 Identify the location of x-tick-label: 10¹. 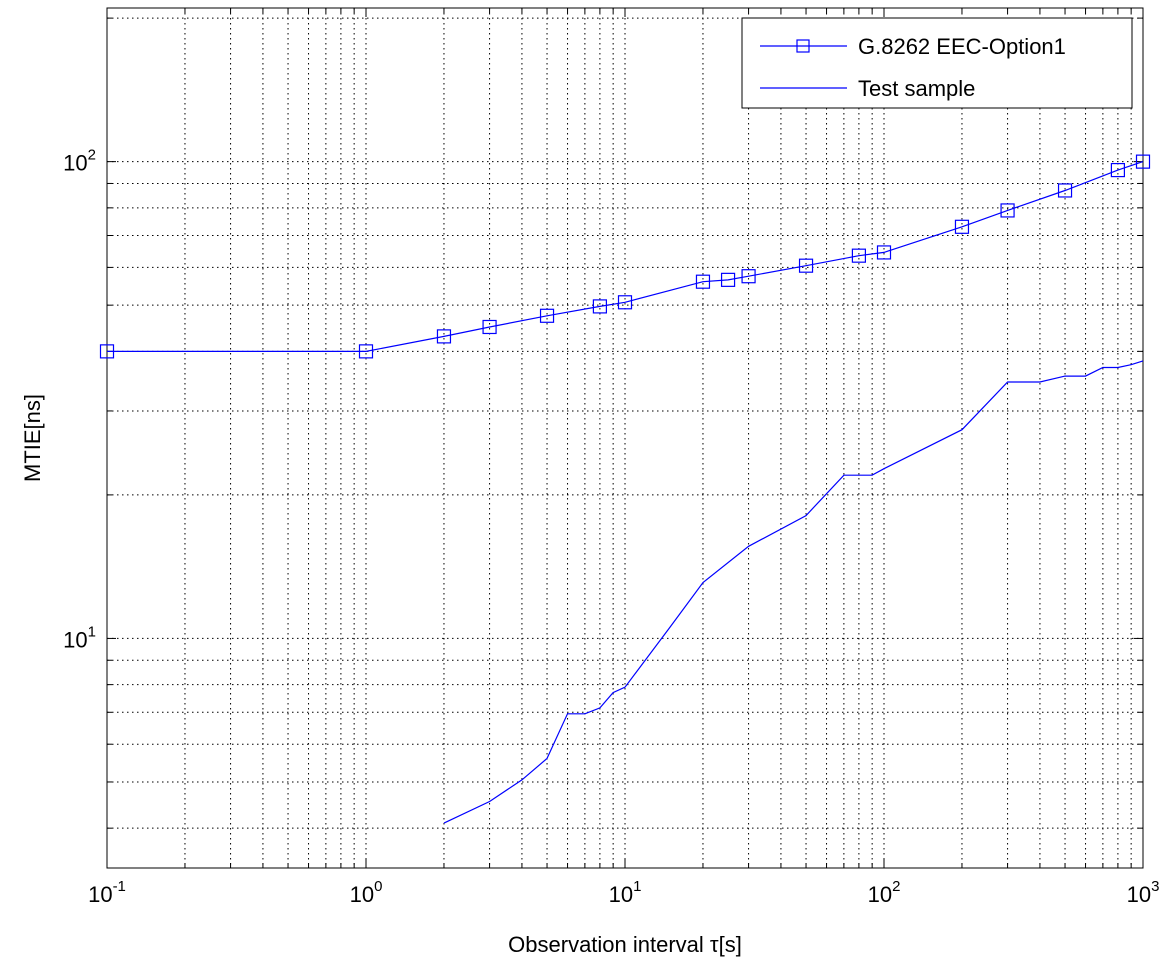
(625, 892).